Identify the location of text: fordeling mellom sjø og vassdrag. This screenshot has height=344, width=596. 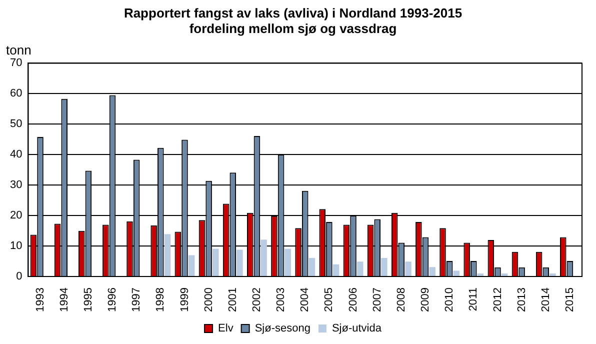
(293, 28).